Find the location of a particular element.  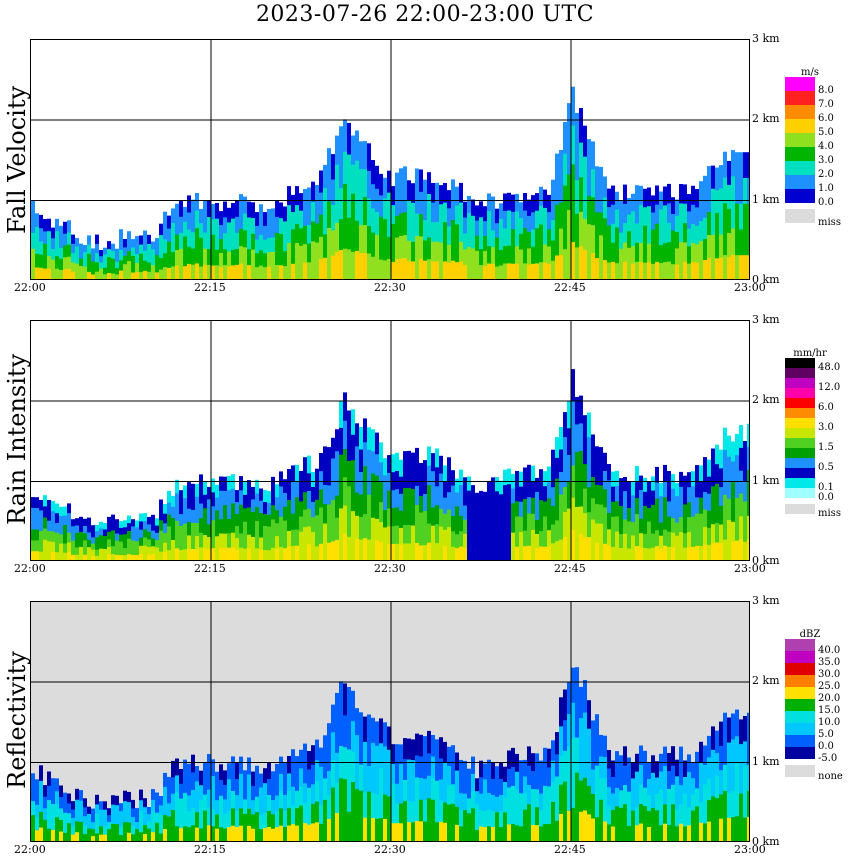

height-tick-label: 3 km is located at coordinates (766, 319).